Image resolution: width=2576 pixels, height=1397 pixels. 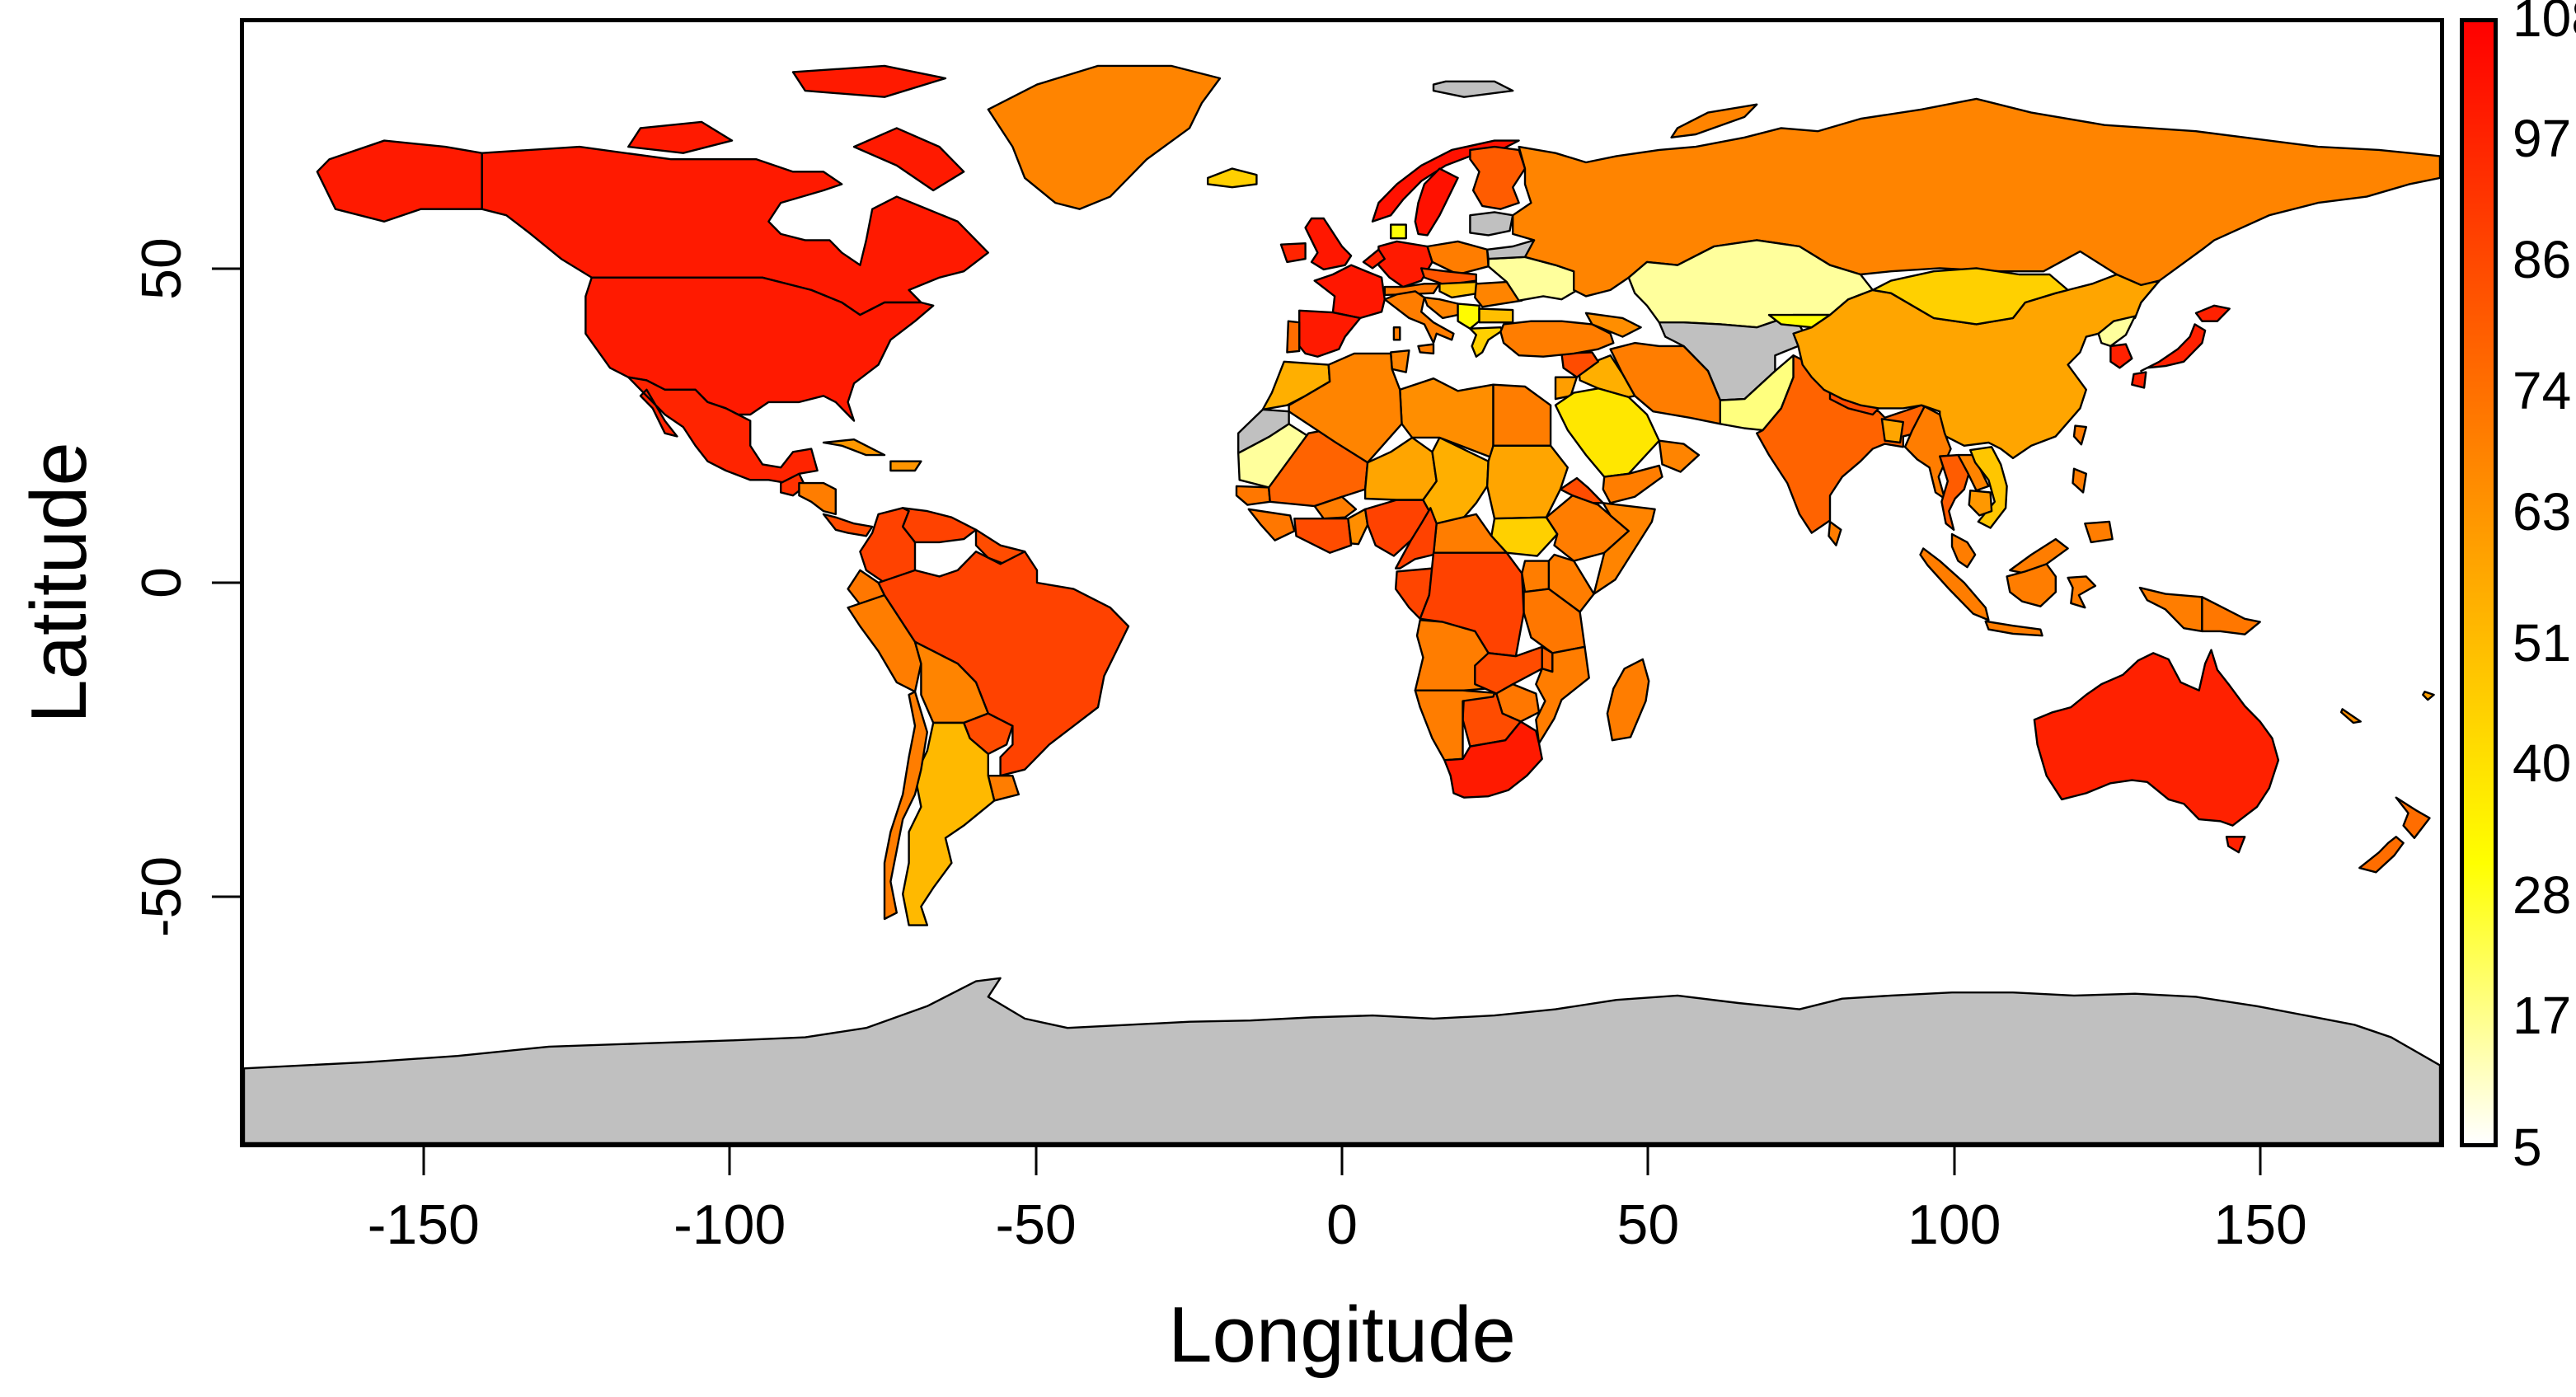 I want to click on country-costarica_panama: Costa Rica / Panama : 85, so click(x=848, y=525).